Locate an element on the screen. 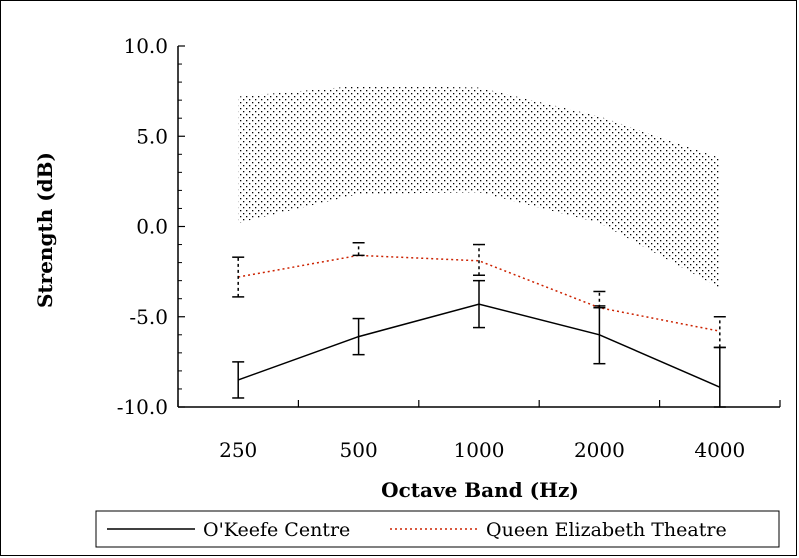  y-tick-label: 5.0 is located at coordinates (152, 136).